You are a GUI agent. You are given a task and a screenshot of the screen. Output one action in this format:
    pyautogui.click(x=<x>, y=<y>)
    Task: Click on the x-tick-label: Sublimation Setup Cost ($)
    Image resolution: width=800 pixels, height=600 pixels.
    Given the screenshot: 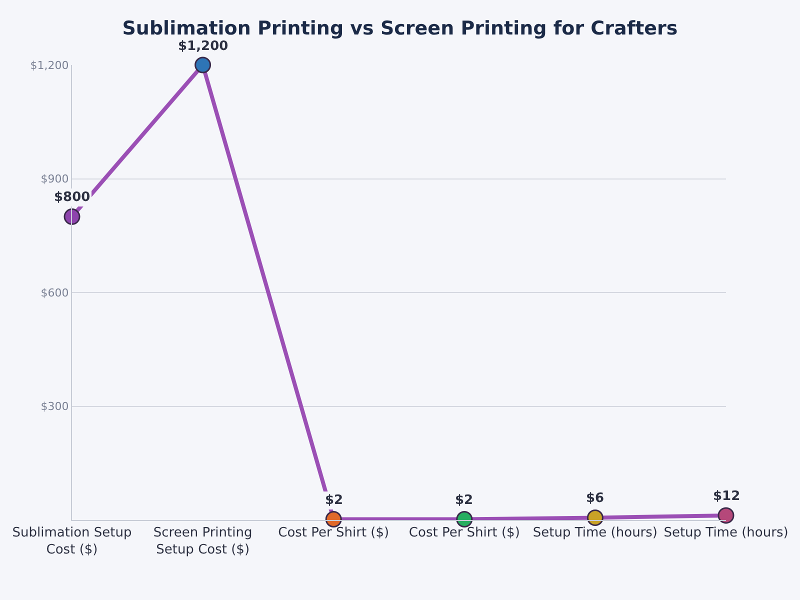 What is the action you would take?
    pyautogui.click(x=72, y=542)
    